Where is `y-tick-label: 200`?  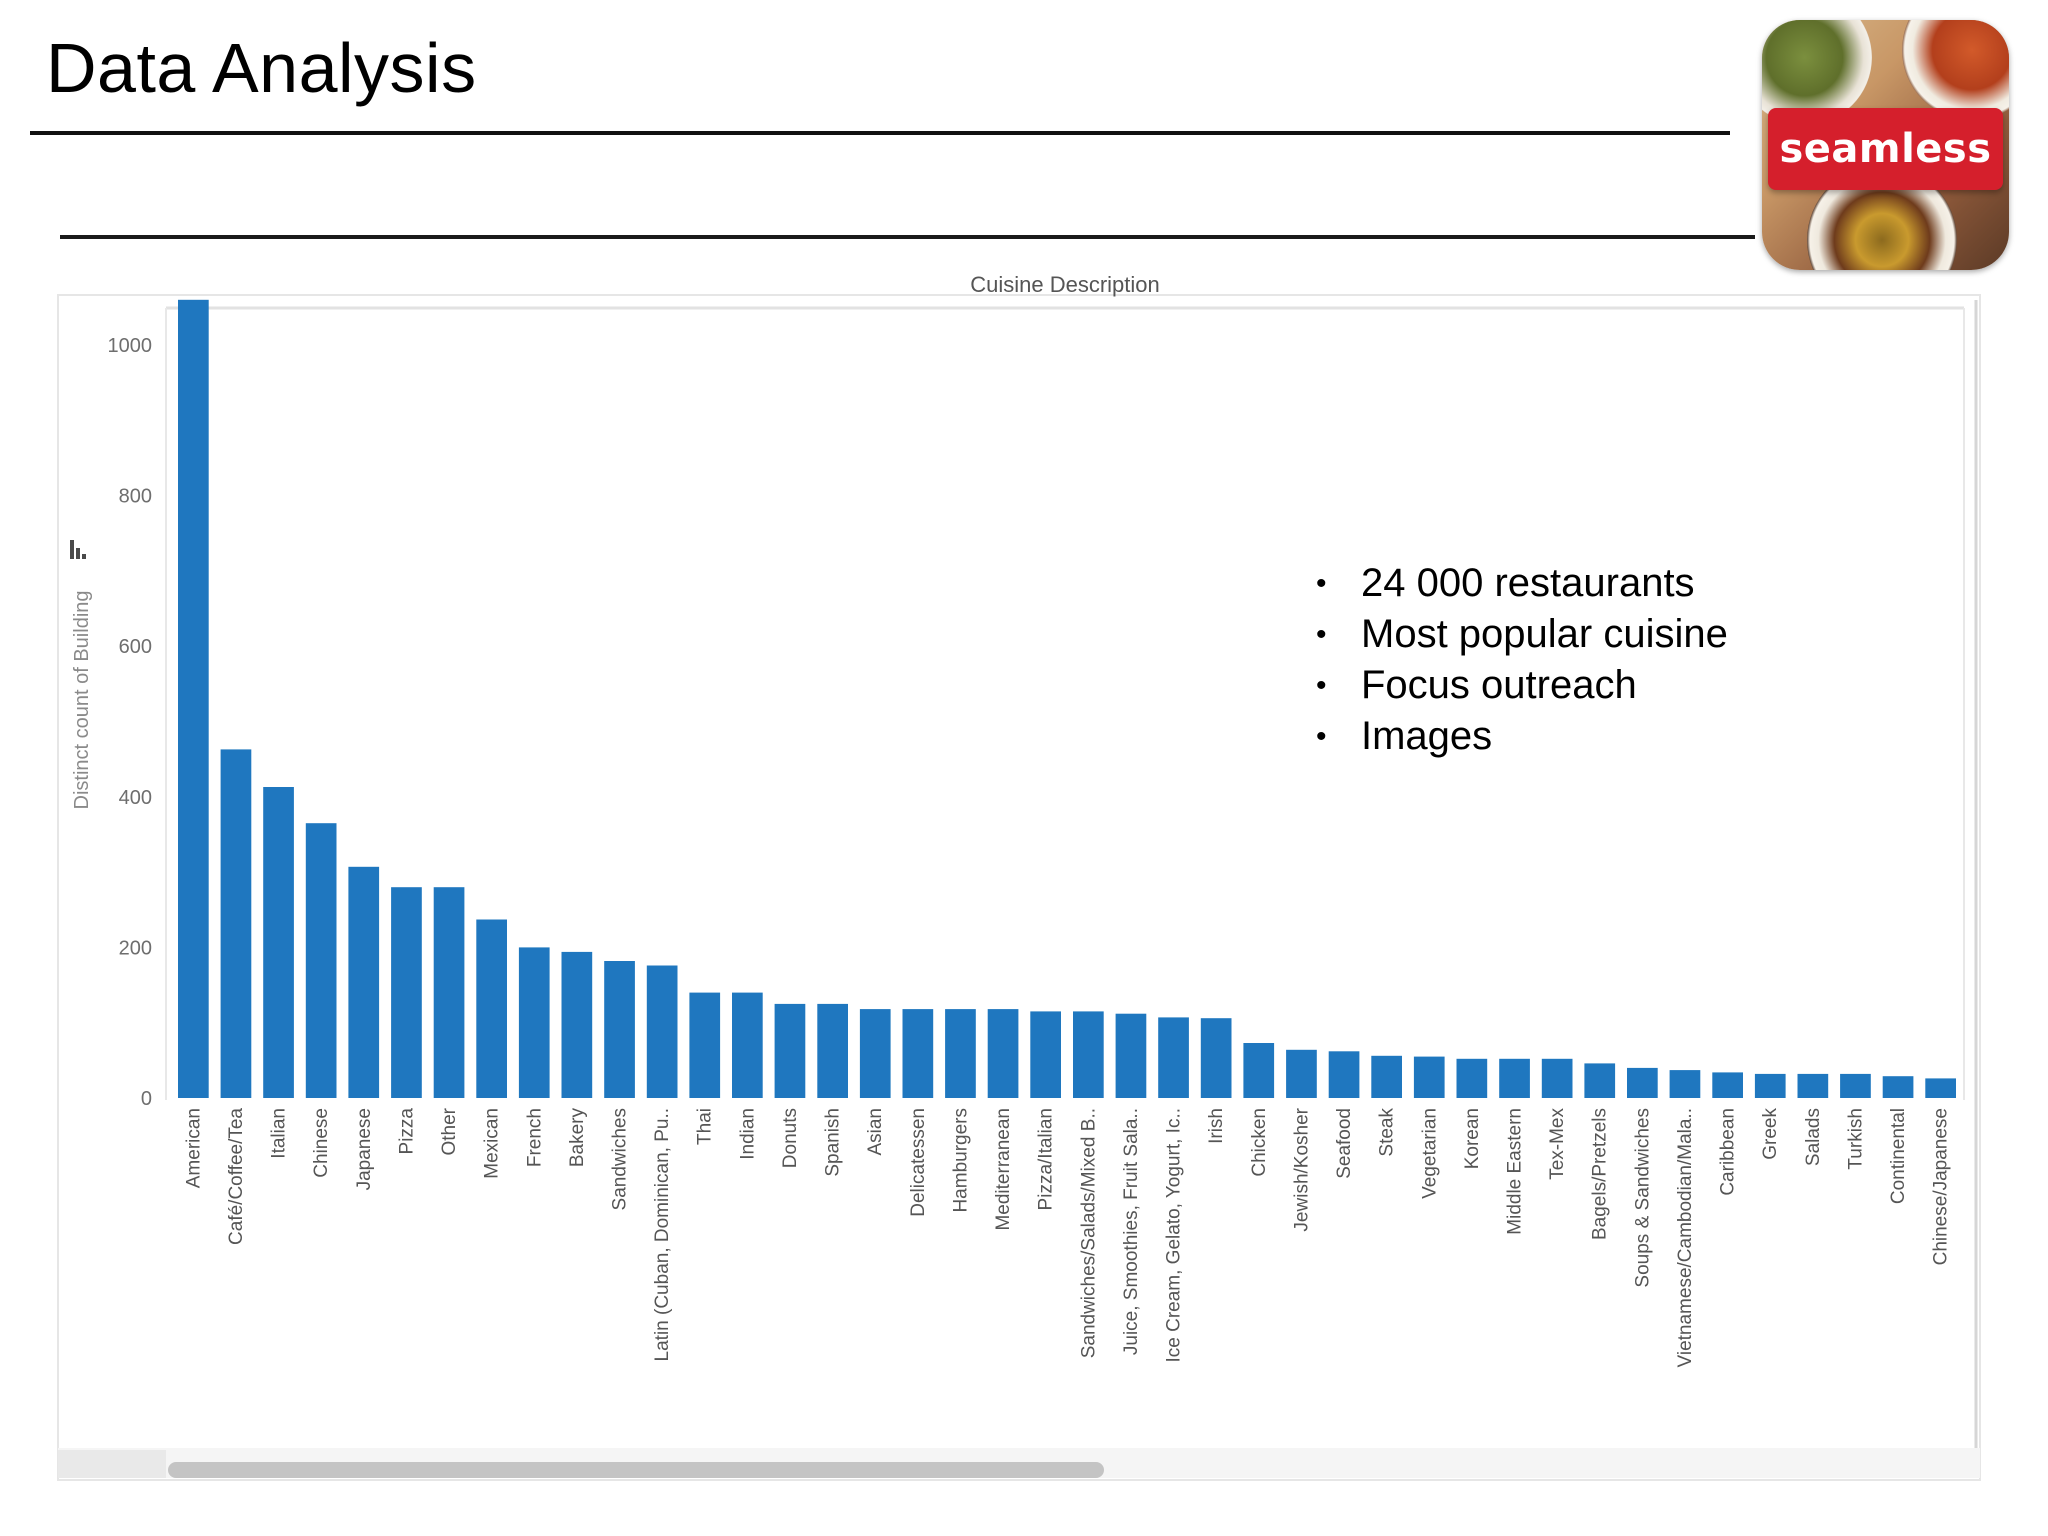
y-tick-label: 200 is located at coordinates (135, 948).